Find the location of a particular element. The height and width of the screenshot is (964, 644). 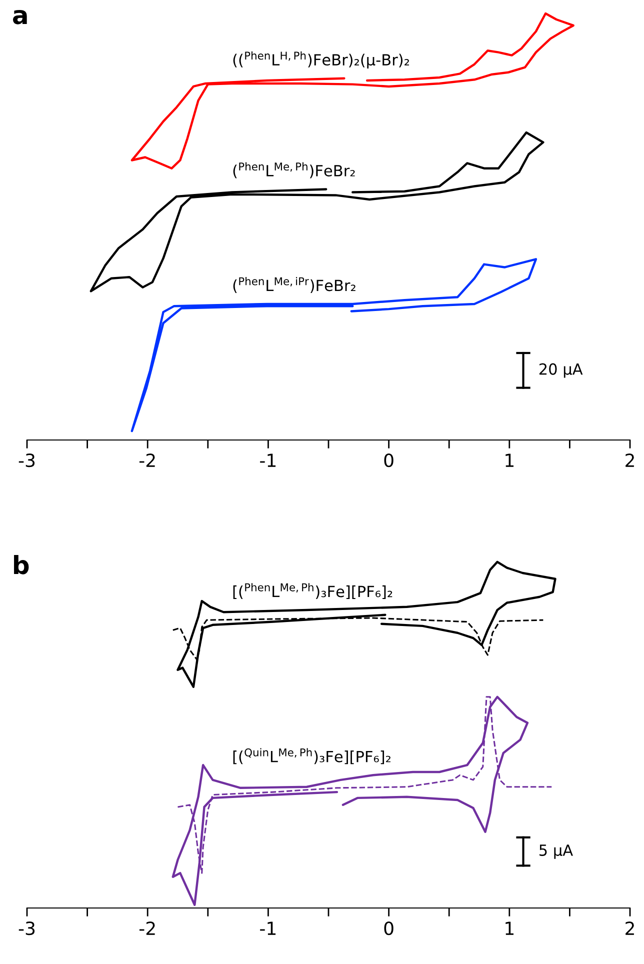

series-label: ($^{Phen}$L$^{Me,iPr}$)FeBr₂ is located at coordinates (294, 285).